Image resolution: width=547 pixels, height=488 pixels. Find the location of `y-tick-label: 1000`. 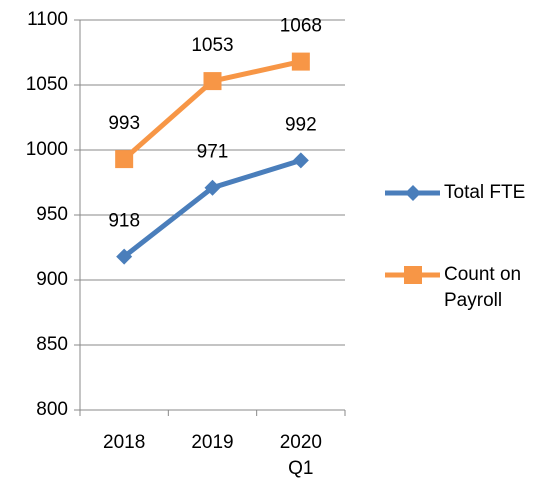

y-tick-label: 1000 is located at coordinates (47, 149).